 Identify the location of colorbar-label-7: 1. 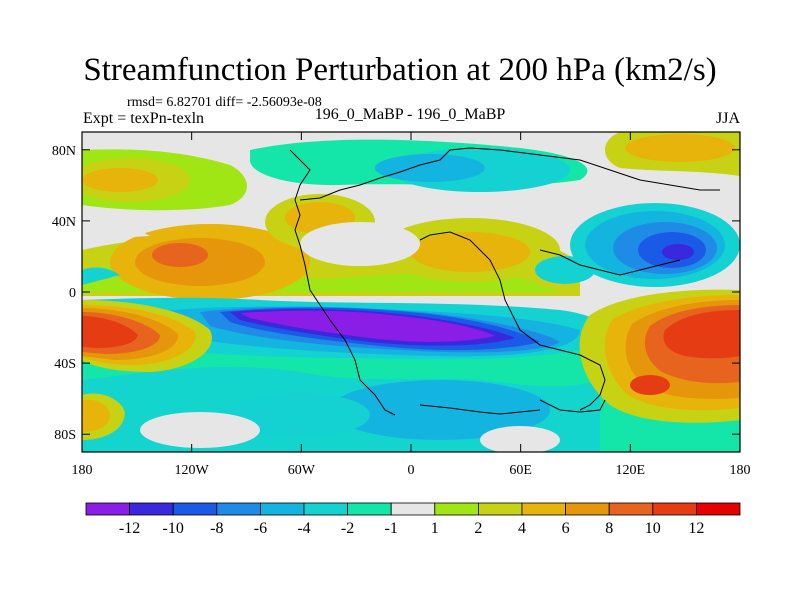
(435, 528).